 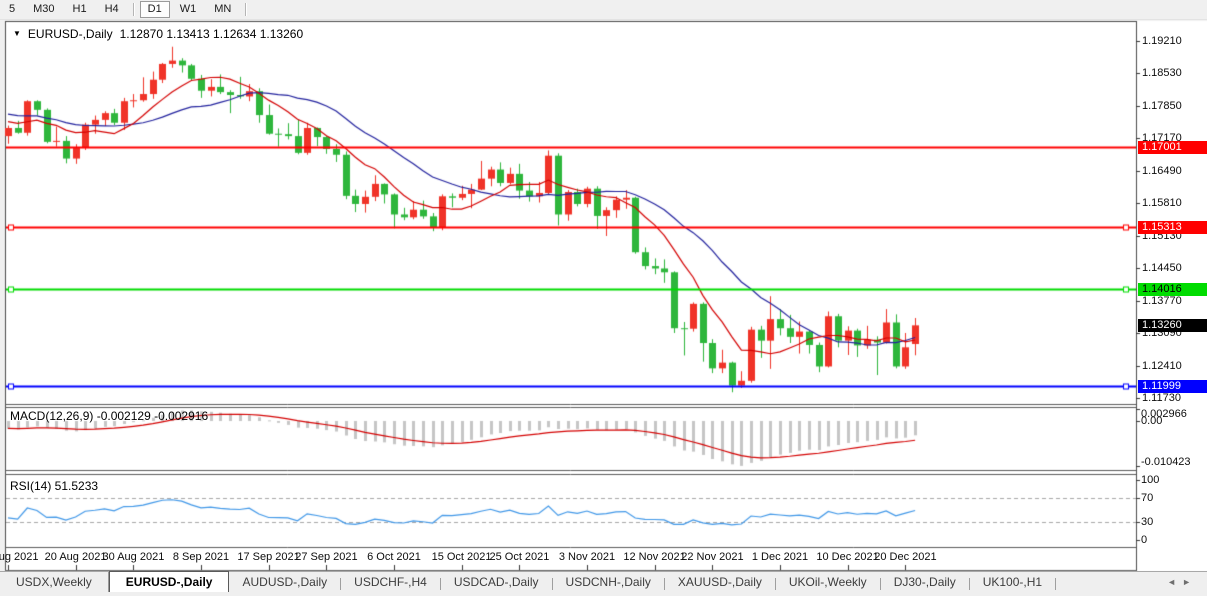 What do you see at coordinates (12, 9) in the screenshot?
I see `timeframe-button-5: 5` at bounding box center [12, 9].